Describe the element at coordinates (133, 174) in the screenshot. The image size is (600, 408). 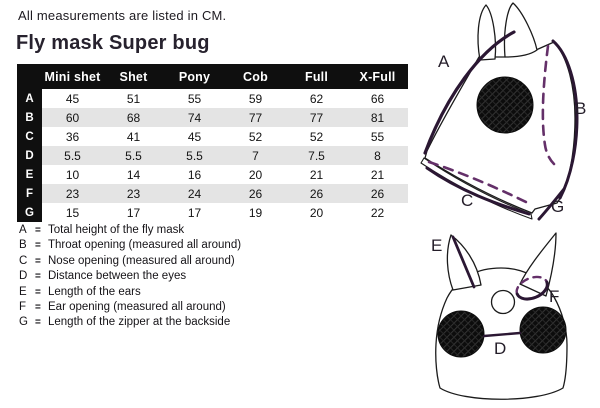
I see `table-cell: 14` at that location.